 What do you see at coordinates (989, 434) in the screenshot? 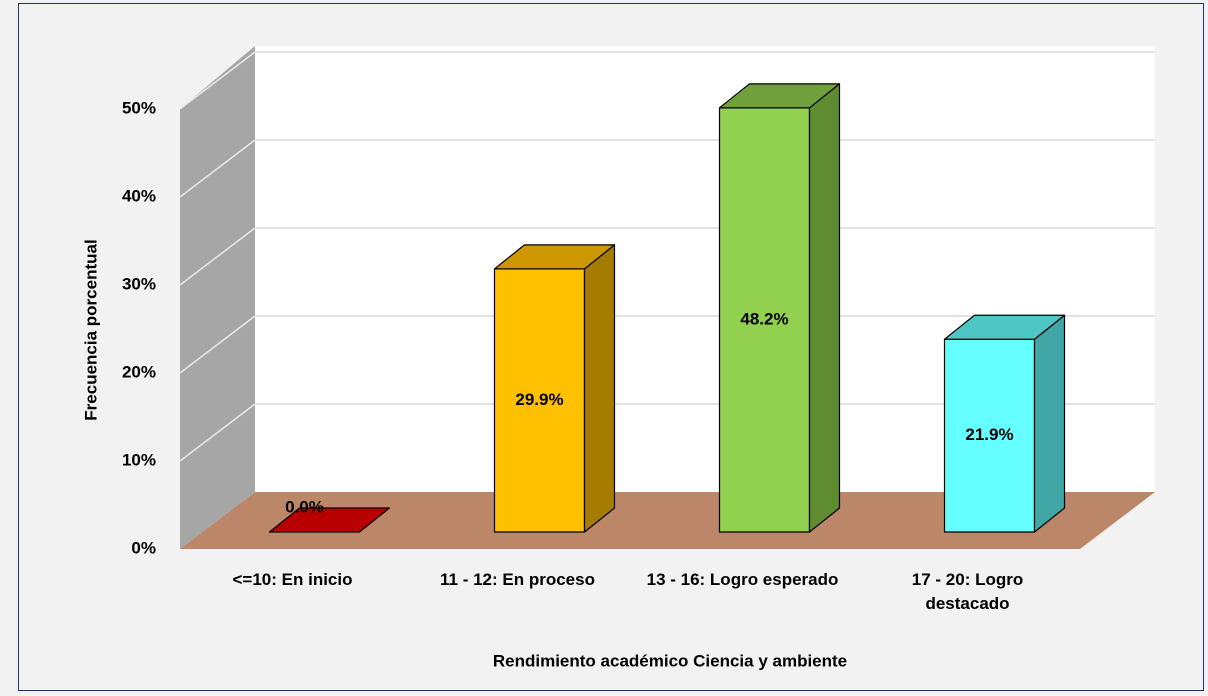
I see `value-label: 21.9%` at bounding box center [989, 434].